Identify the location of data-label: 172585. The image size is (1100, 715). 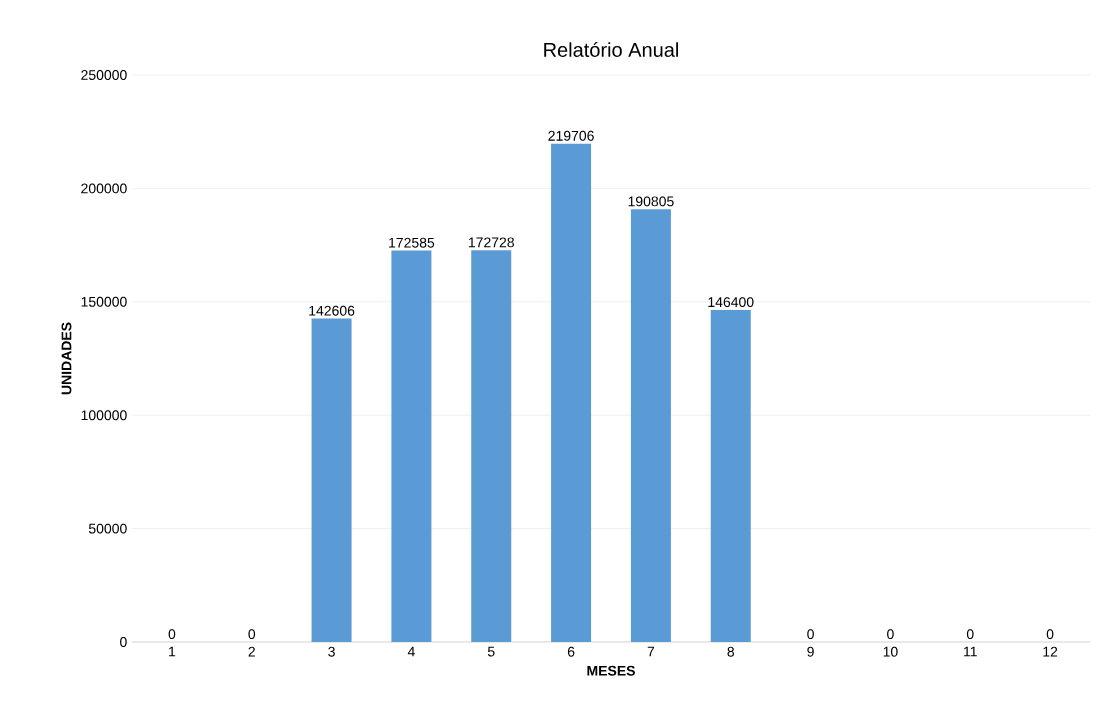
(412, 242).